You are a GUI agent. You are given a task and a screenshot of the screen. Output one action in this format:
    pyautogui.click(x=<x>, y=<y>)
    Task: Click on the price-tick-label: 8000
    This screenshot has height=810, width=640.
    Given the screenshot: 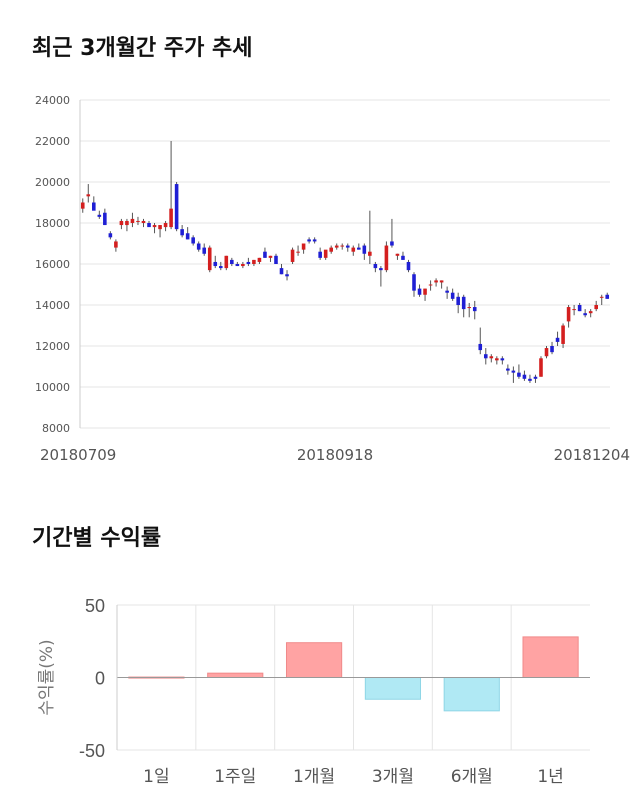 What is the action you would take?
    pyautogui.click(x=56, y=428)
    